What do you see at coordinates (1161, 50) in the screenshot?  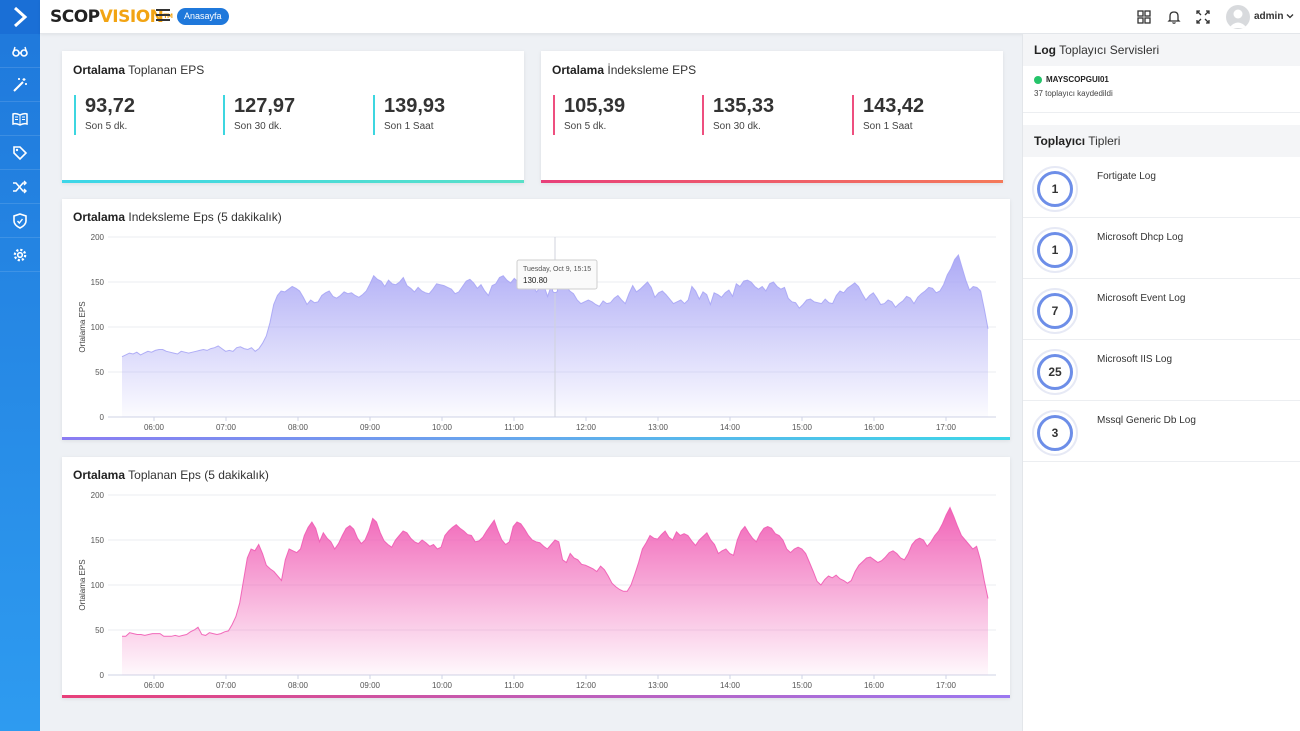 I see `collector-services-header: Log Toplayıcı Servisleri` at bounding box center [1161, 50].